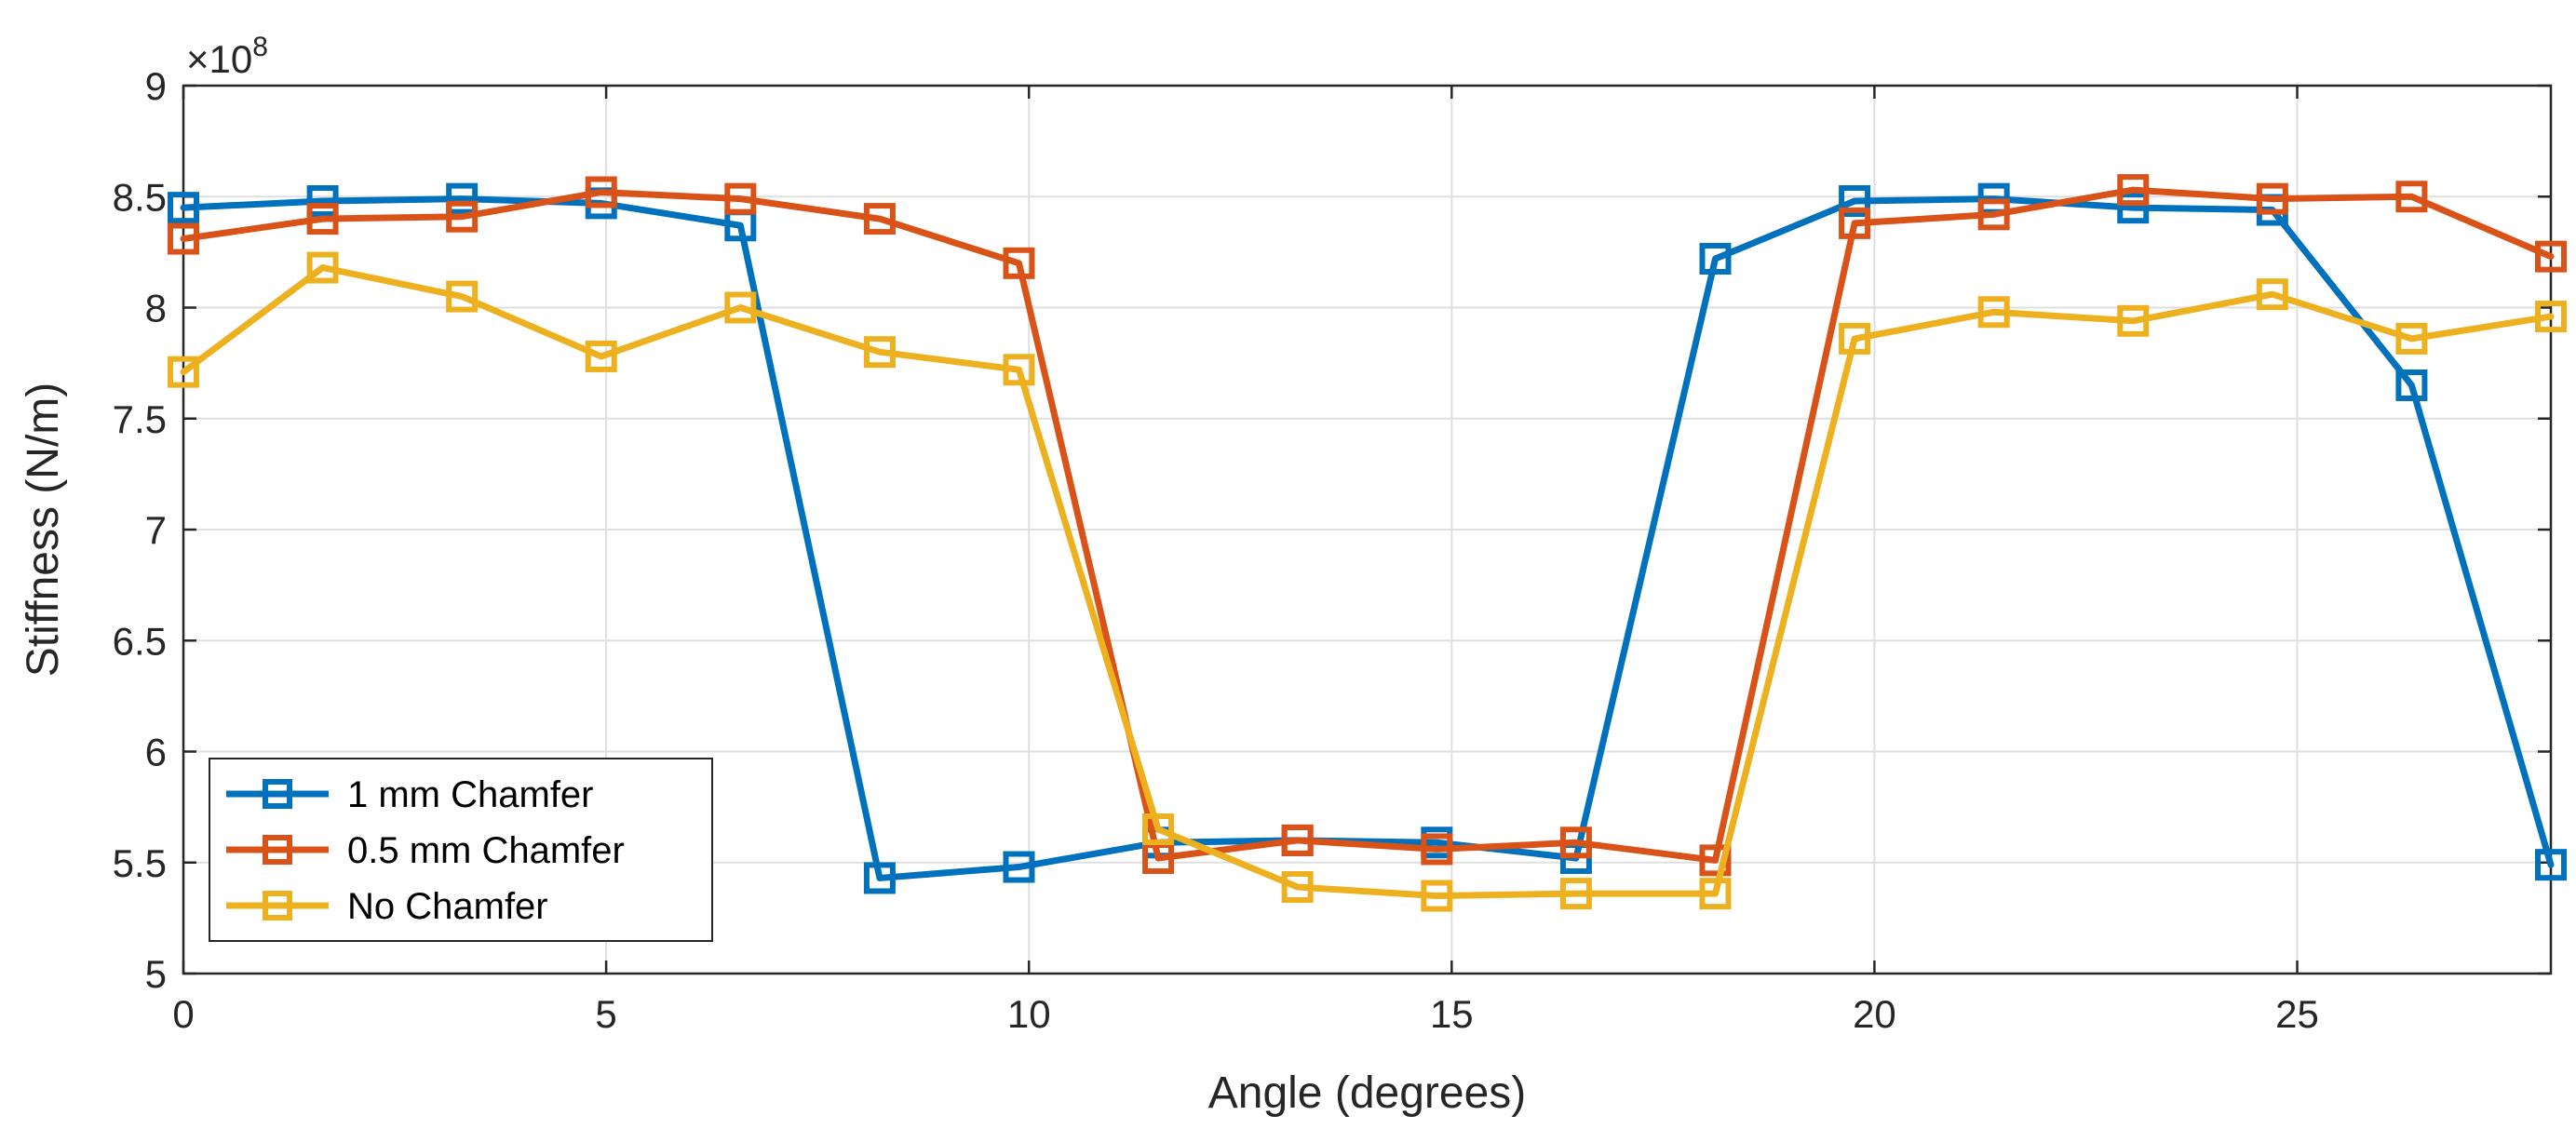 This screenshot has height=1142, width=2576. Describe the element at coordinates (140, 197) in the screenshot. I see `y-tick-label: 8.5` at that location.